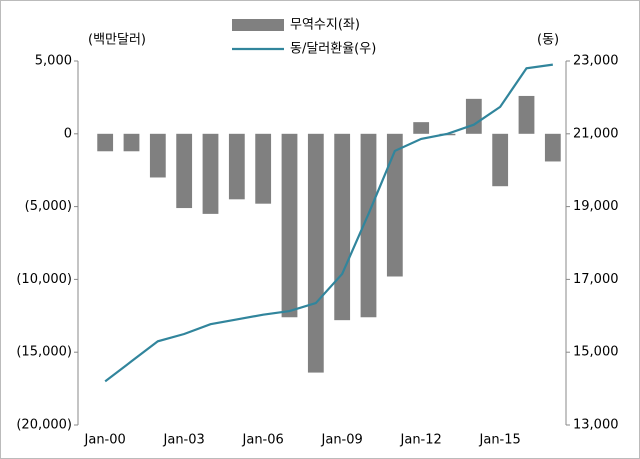 The height and width of the screenshot is (459, 640). What do you see at coordinates (117, 40) in the screenshot?
I see `y-unit-label: (백만달러)` at bounding box center [117, 40].